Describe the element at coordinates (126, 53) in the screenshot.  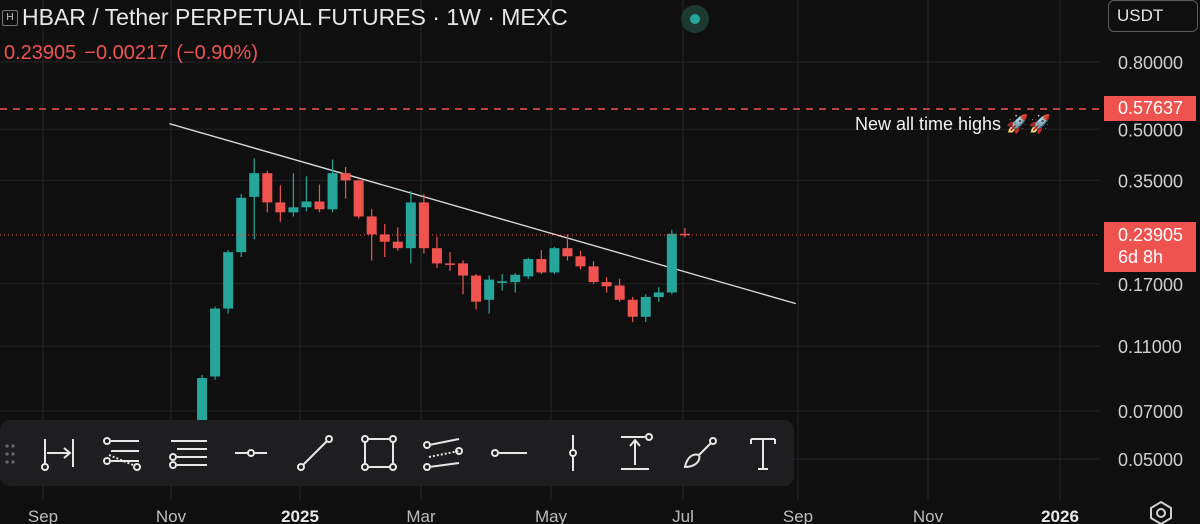
I see `price-change: −0.00217` at that location.